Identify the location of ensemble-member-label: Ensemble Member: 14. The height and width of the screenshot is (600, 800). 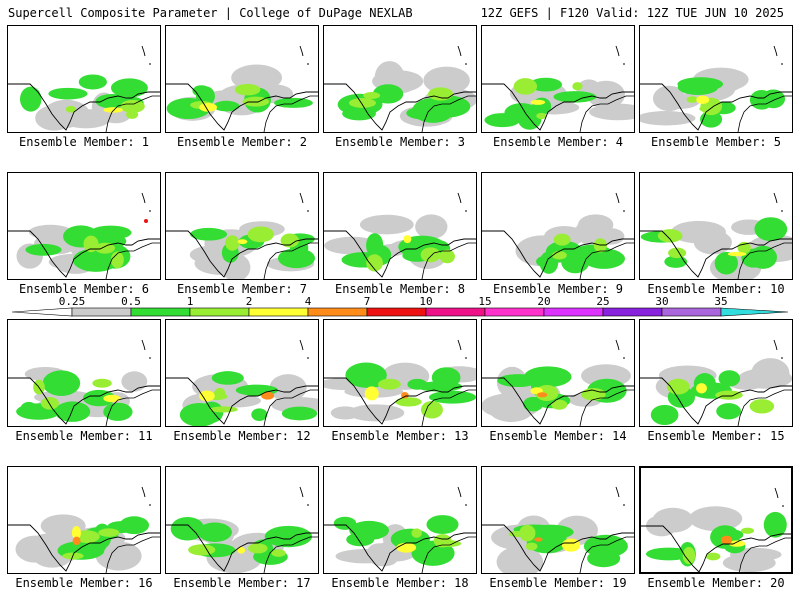
(558, 436).